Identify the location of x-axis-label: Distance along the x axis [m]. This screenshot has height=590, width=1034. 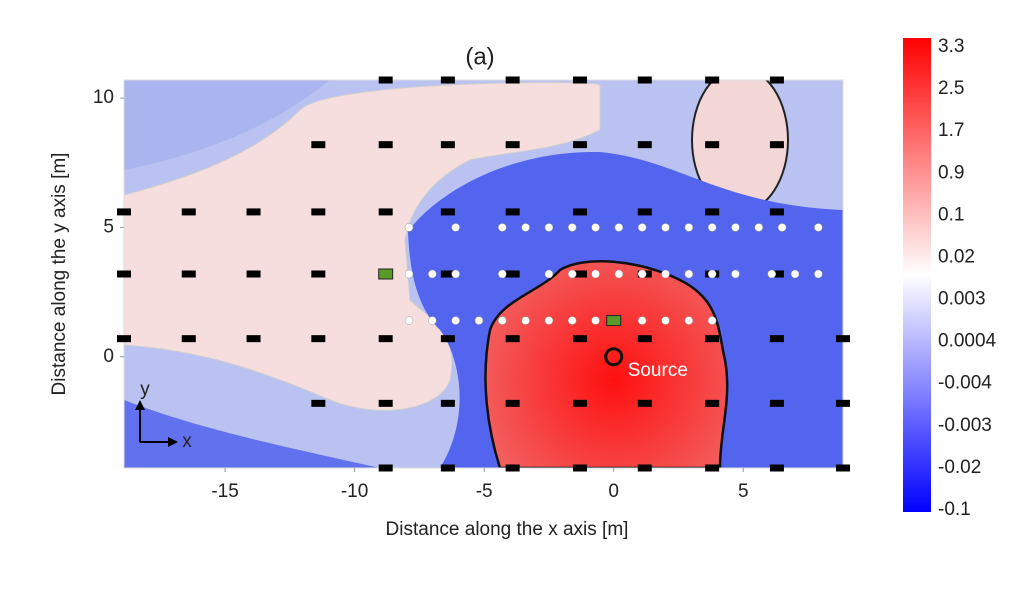
(507, 529).